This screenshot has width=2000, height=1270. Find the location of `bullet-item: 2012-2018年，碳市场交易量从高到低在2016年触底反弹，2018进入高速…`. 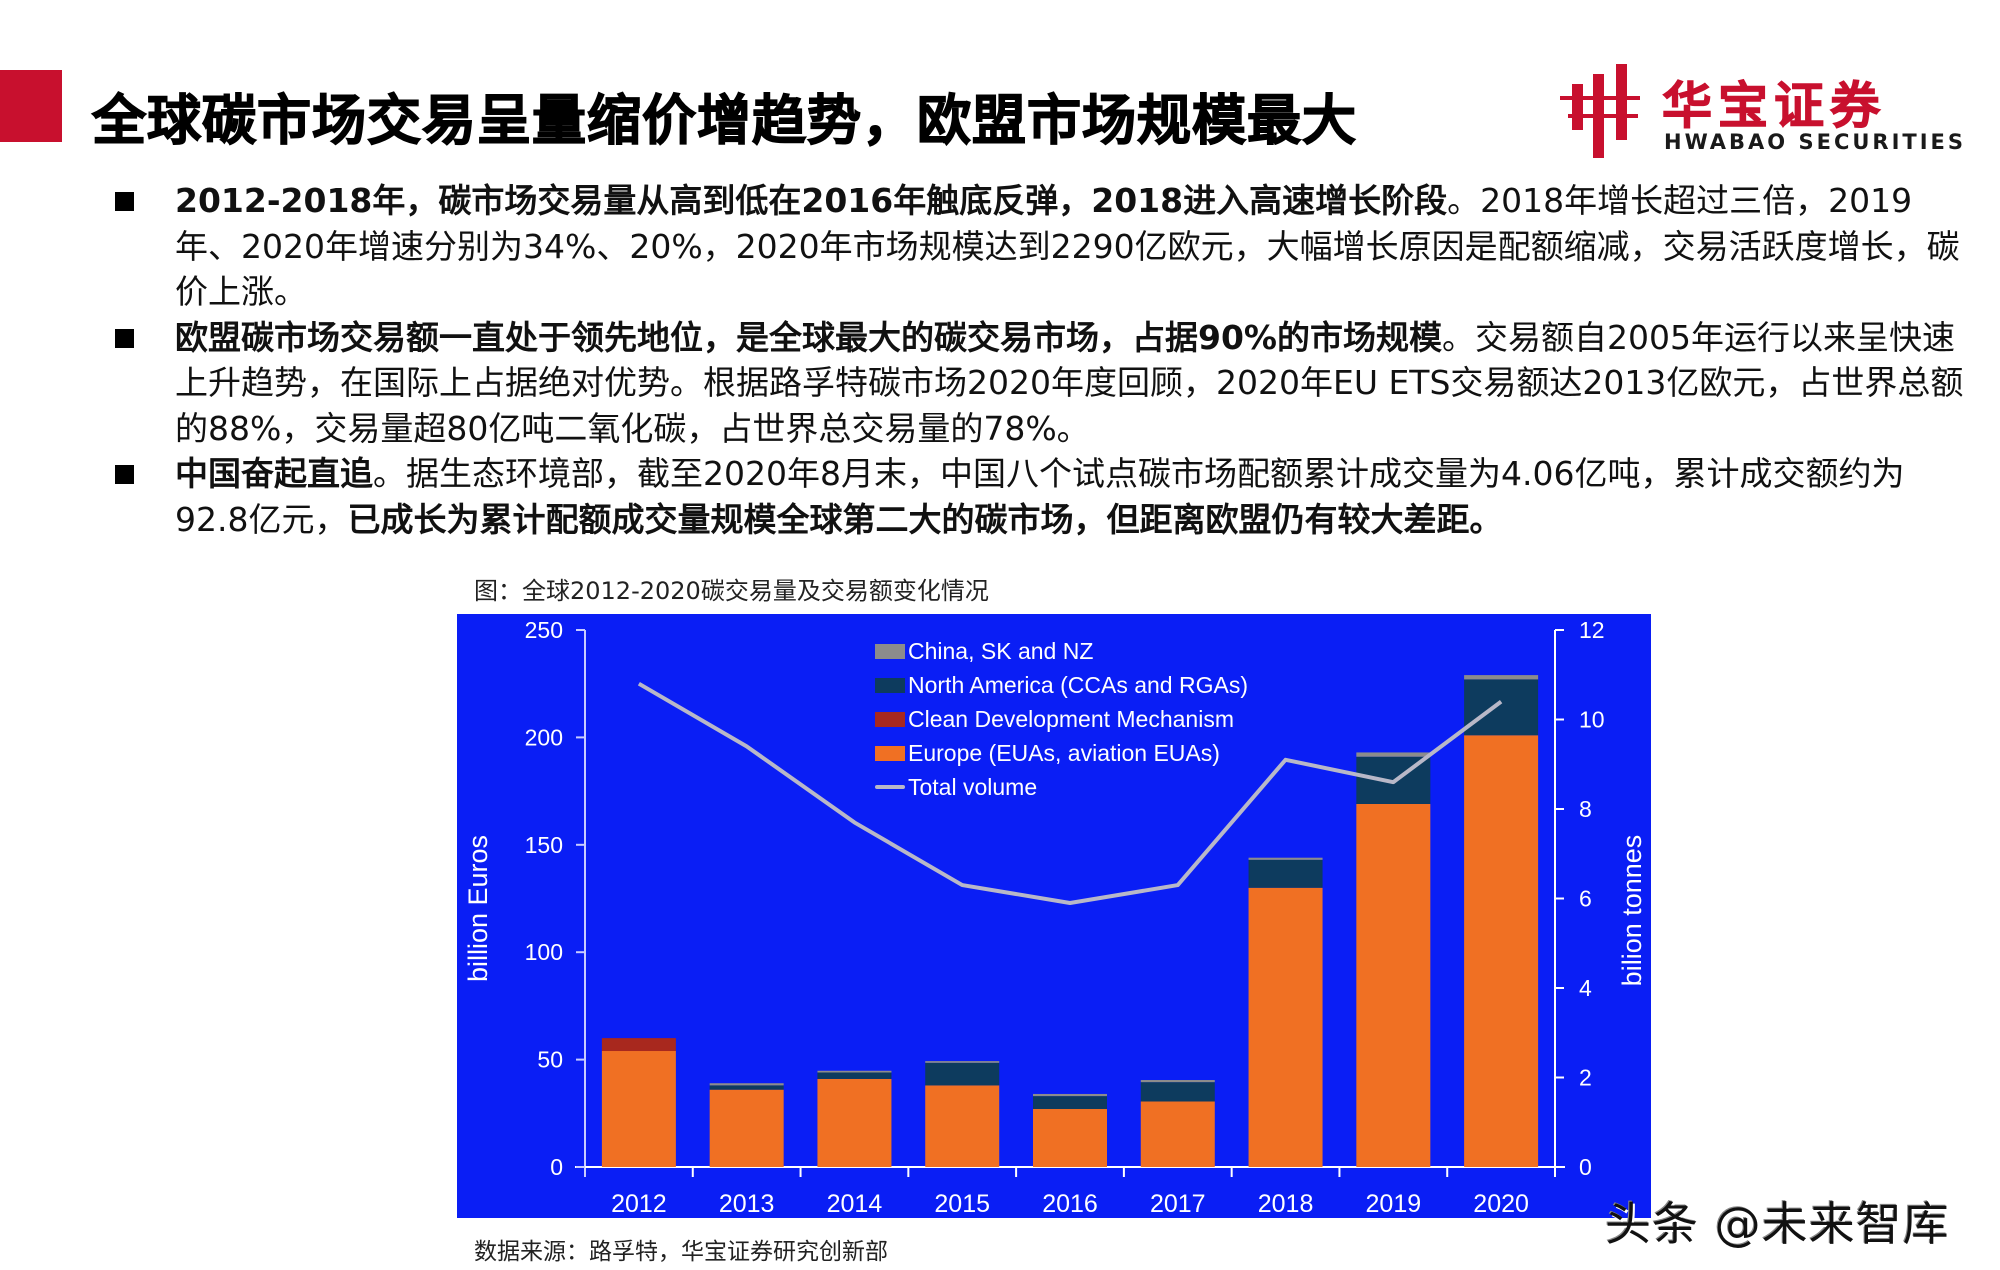

bullet-item: 2012-2018年，碳市场交易量从高到低在2016年触底反弹，2018进入高速… is located at coordinates (1042, 246).